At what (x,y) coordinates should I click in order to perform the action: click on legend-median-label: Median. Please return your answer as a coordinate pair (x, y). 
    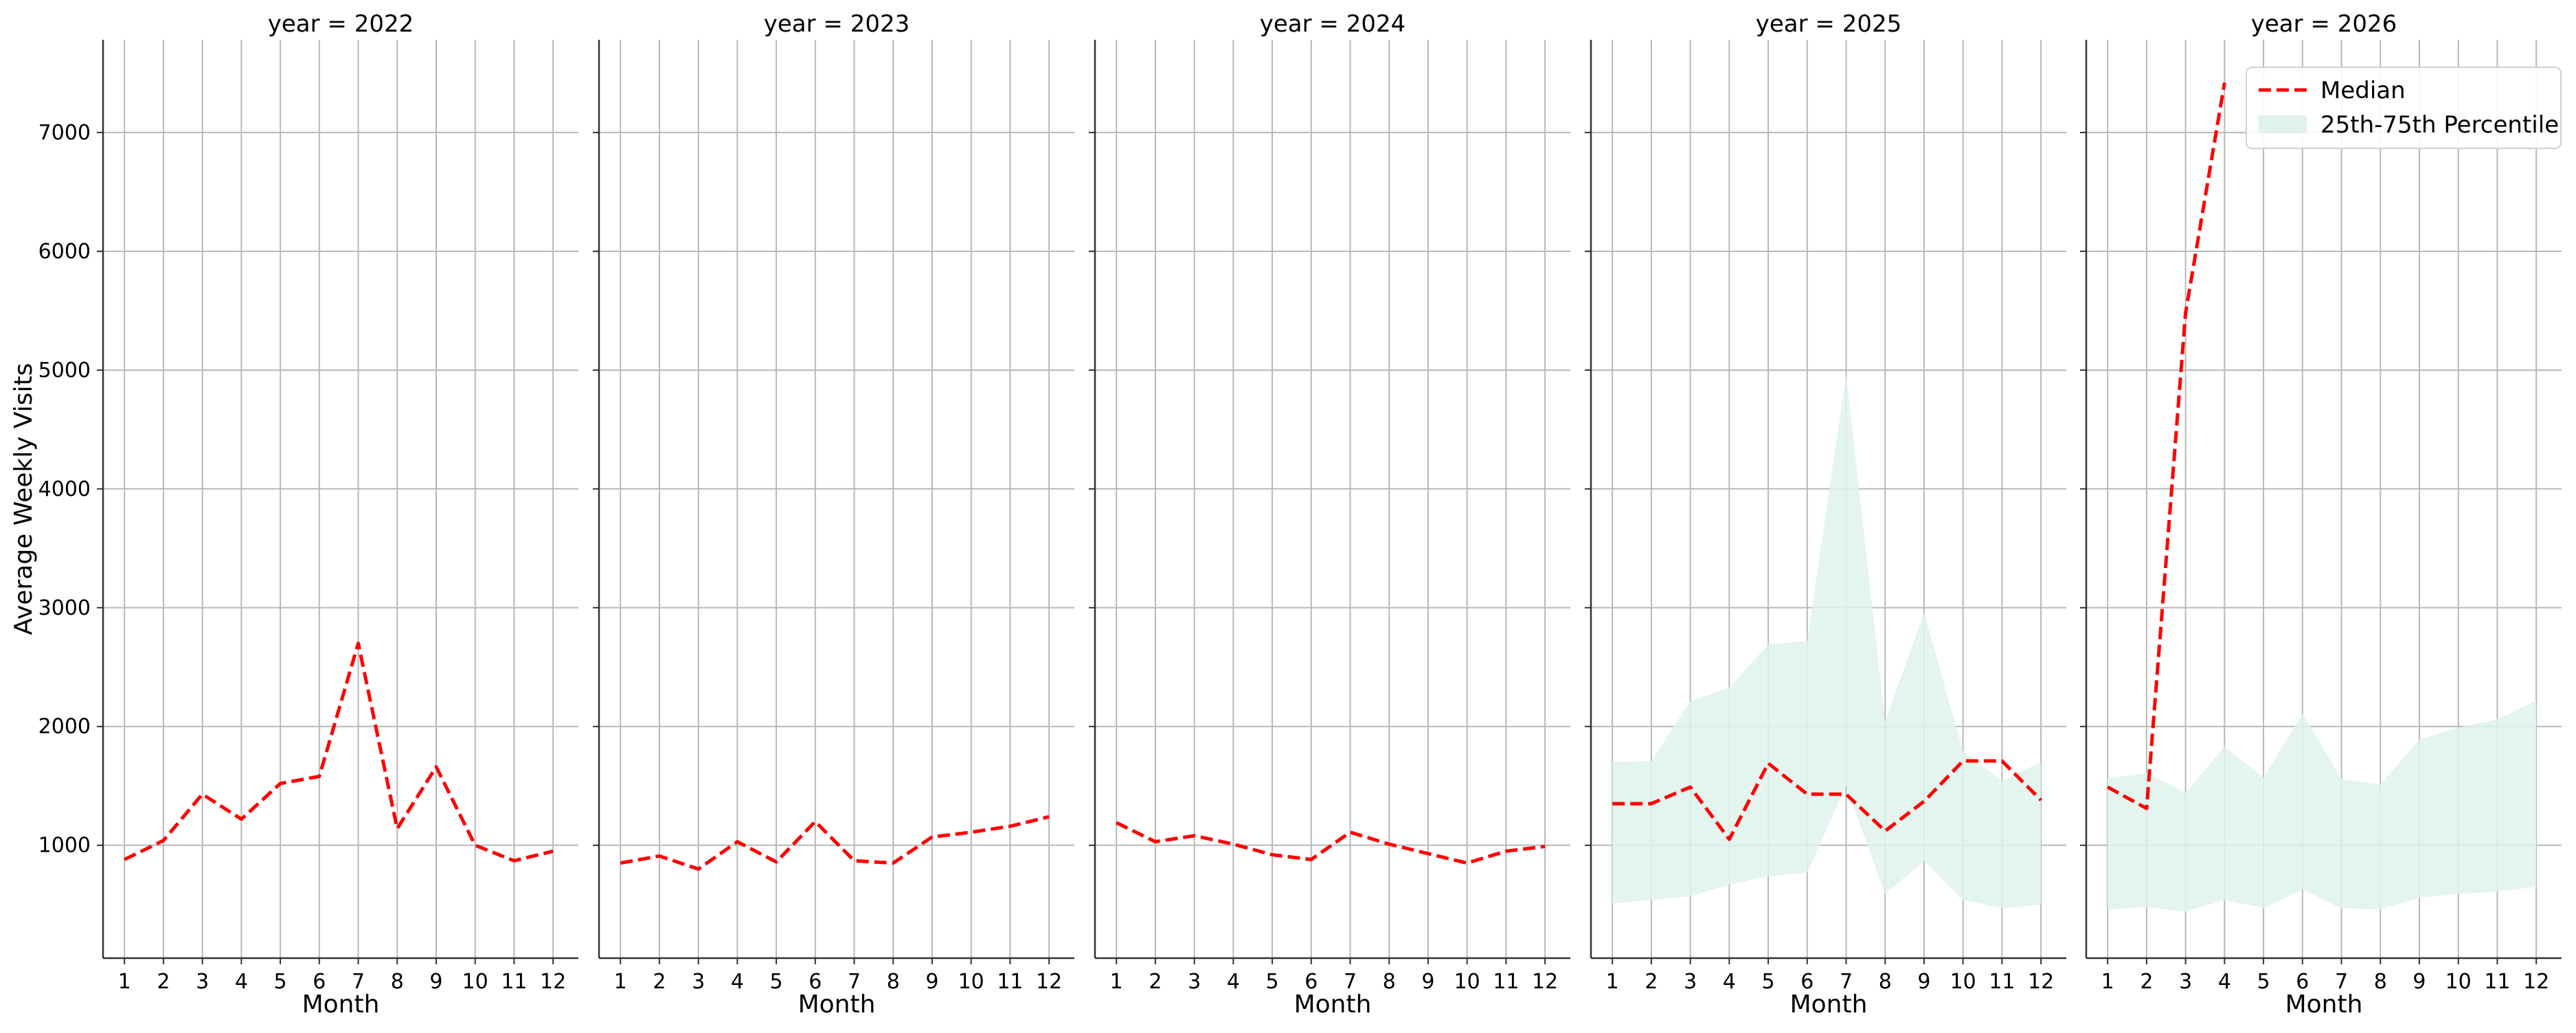
    Looking at the image, I should click on (2363, 91).